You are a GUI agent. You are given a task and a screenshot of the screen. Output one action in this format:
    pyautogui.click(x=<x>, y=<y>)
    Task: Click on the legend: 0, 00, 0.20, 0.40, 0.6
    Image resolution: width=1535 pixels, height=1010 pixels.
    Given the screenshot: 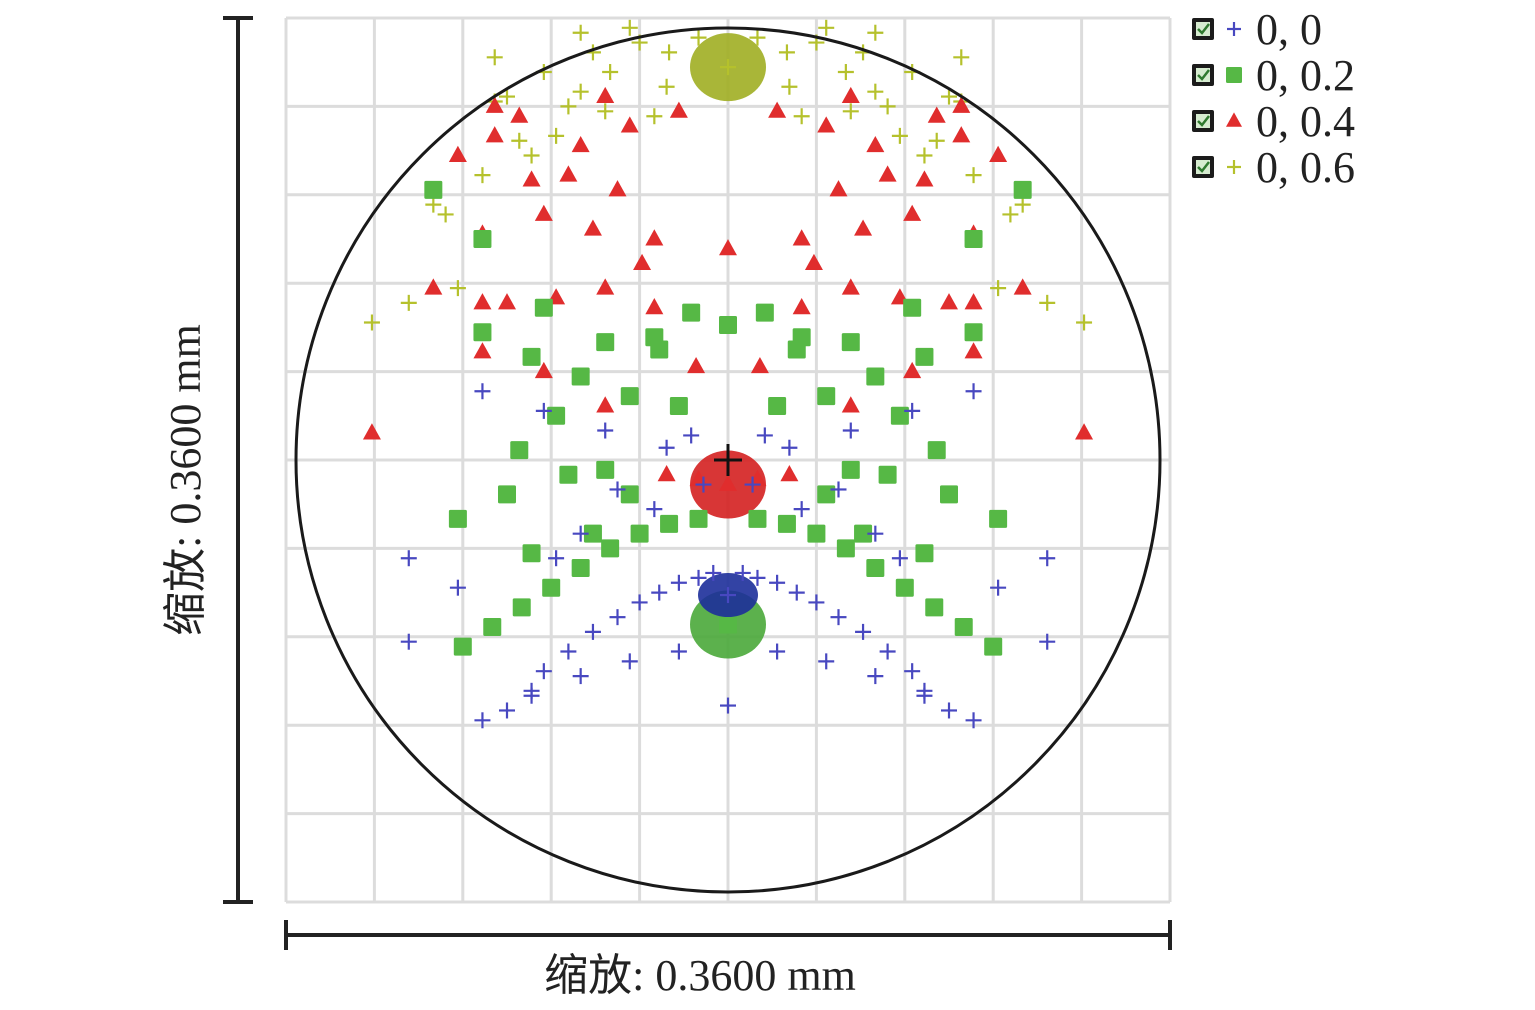 What is the action you would take?
    pyautogui.click(x=1273, y=98)
    